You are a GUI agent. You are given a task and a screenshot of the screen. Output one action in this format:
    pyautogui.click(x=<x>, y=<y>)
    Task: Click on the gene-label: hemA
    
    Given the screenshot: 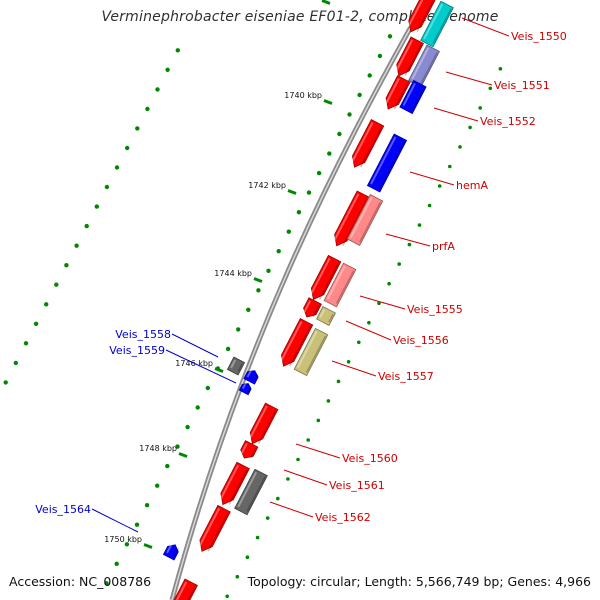 What is the action you would take?
    pyautogui.click(x=472, y=185)
    